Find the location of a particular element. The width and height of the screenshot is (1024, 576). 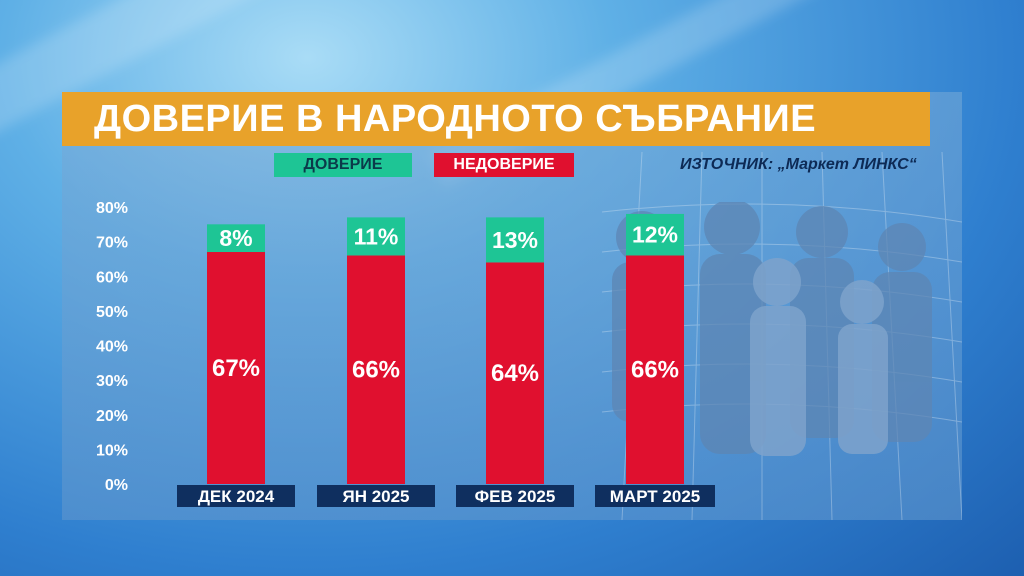

data-label-trust: 13% is located at coordinates (515, 240).